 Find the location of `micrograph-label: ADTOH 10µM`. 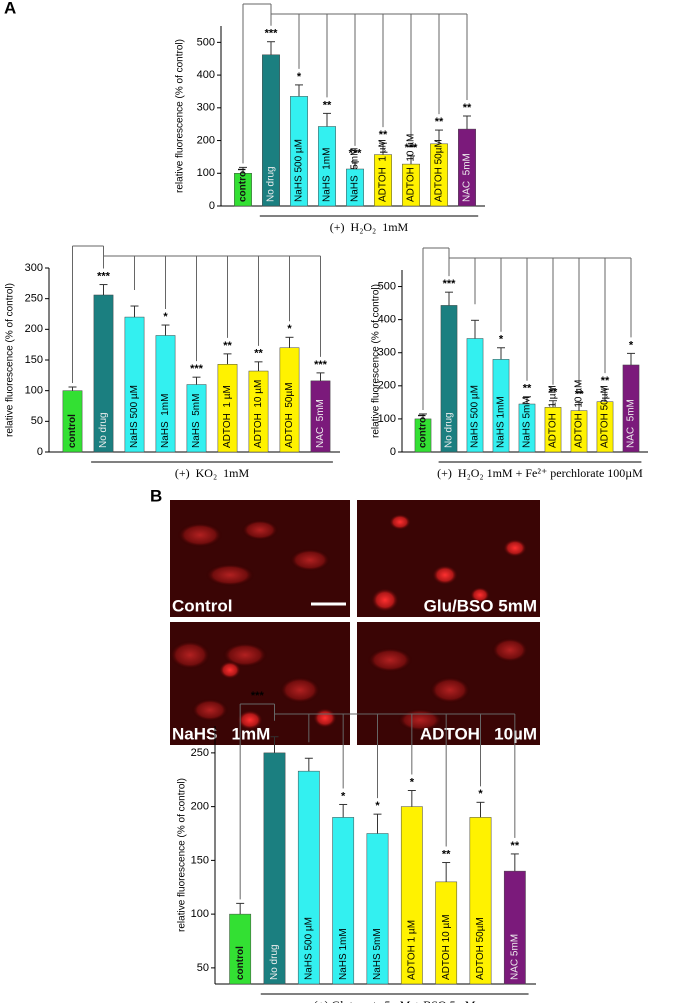

micrograph-label: ADTOH 10µM is located at coordinates (478, 733).